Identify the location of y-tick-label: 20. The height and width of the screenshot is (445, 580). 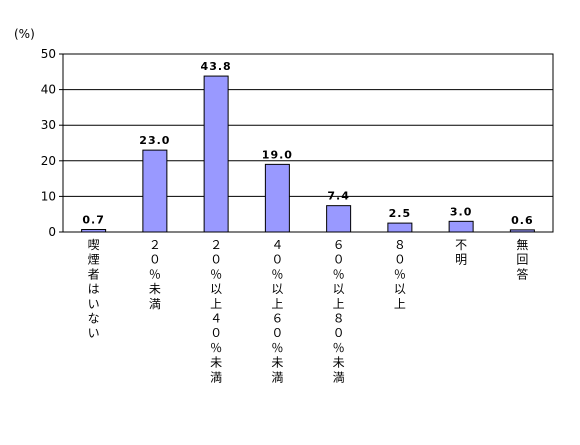
(48, 161).